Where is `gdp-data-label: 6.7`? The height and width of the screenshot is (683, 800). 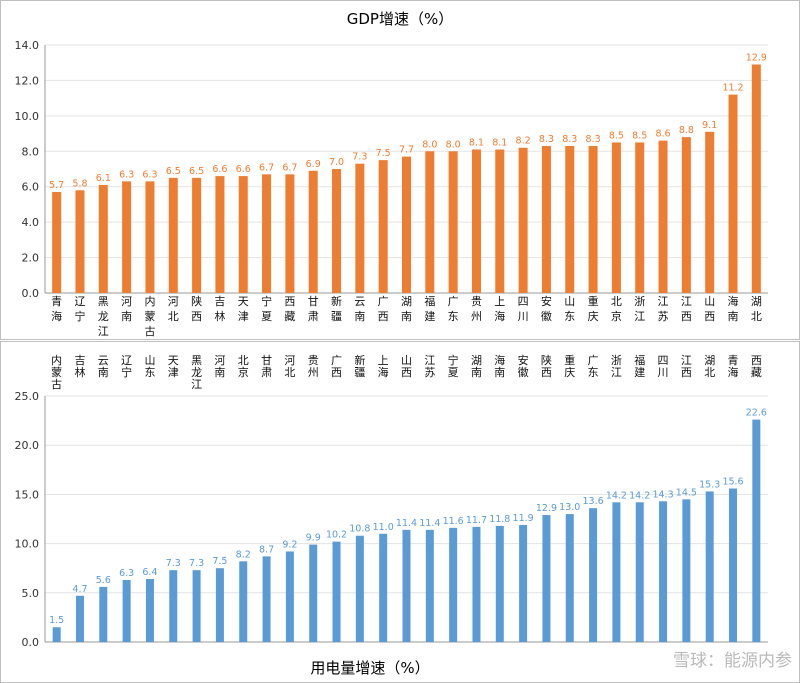 gdp-data-label: 6.7 is located at coordinates (289, 167).